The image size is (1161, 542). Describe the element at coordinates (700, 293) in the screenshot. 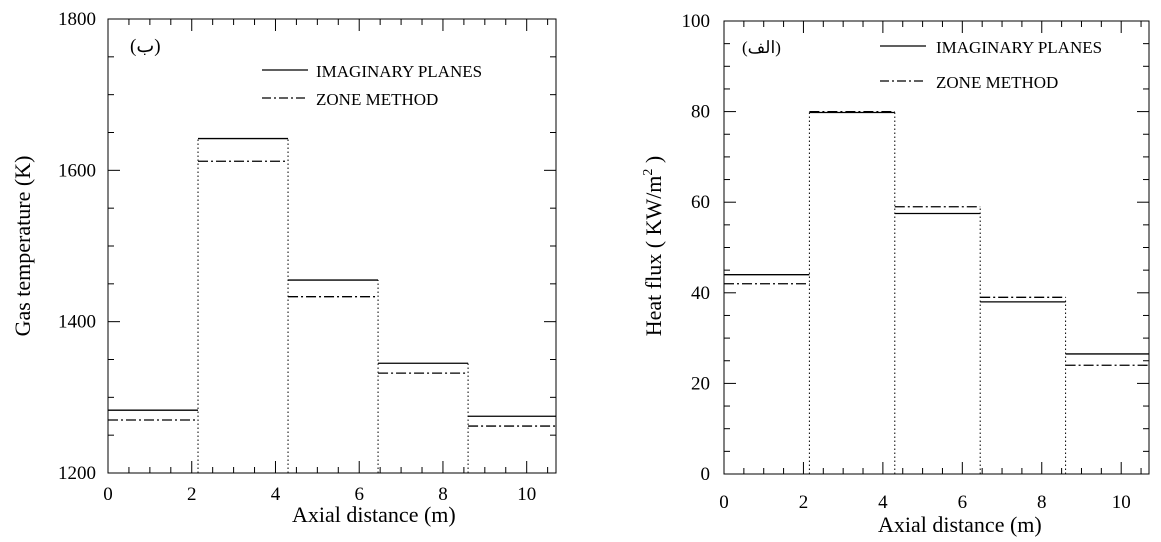

I see `y-tick-label: 40` at that location.